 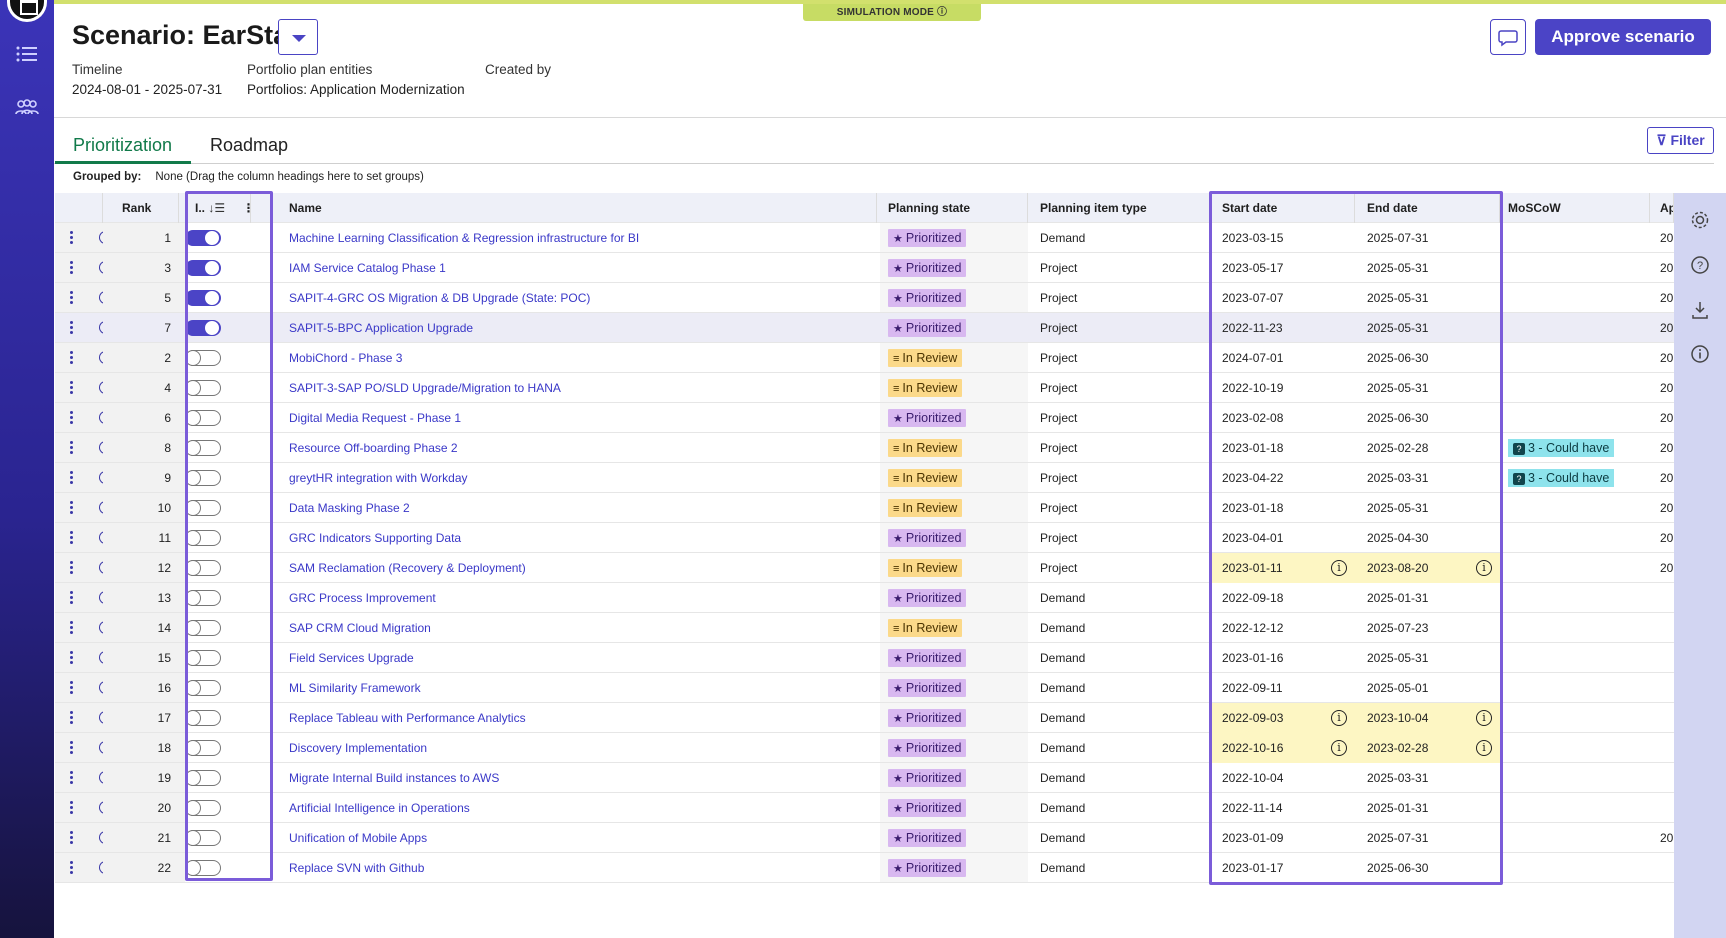 I want to click on column-header-end-date: End date, so click(x=1427, y=208).